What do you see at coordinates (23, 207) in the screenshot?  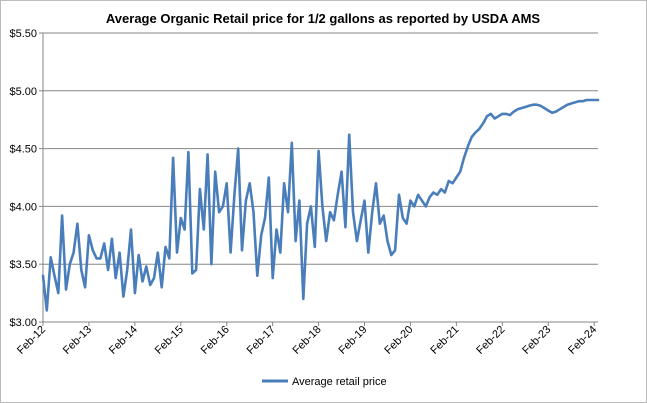 I see `y-tick-label: $4.00` at bounding box center [23, 207].